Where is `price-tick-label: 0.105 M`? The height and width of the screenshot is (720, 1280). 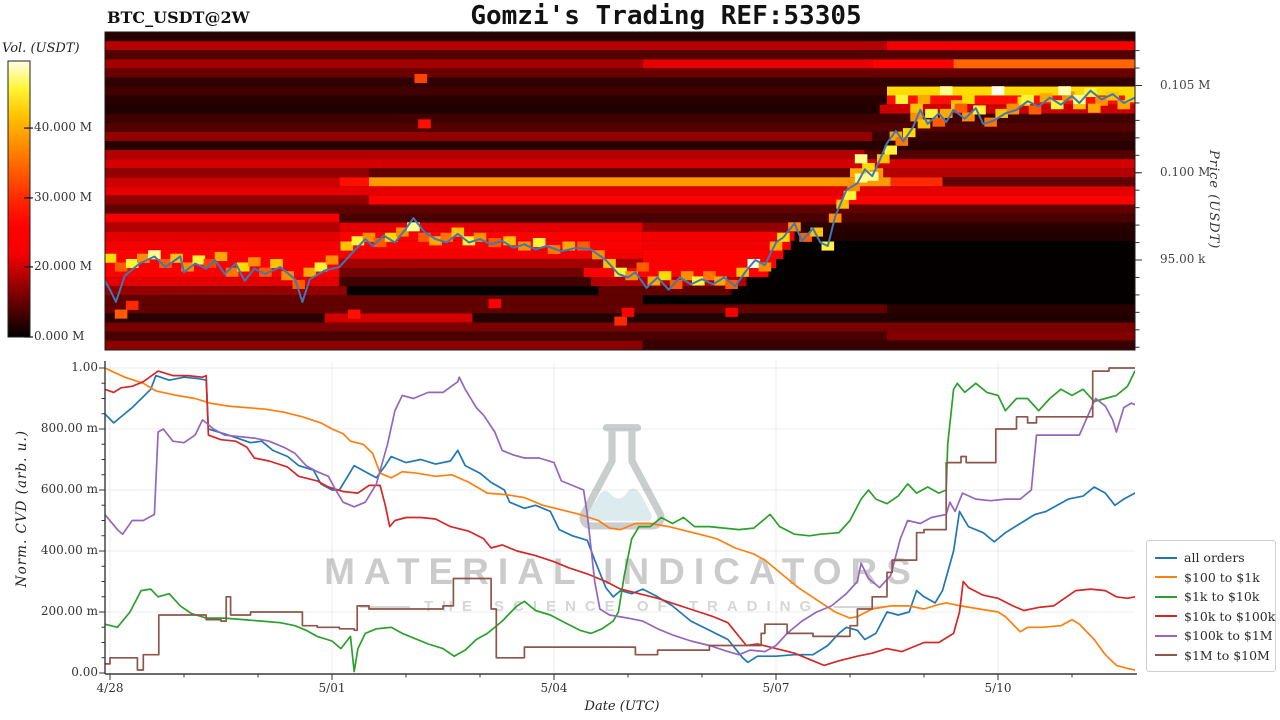
price-tick-label: 0.105 M is located at coordinates (1185, 85).